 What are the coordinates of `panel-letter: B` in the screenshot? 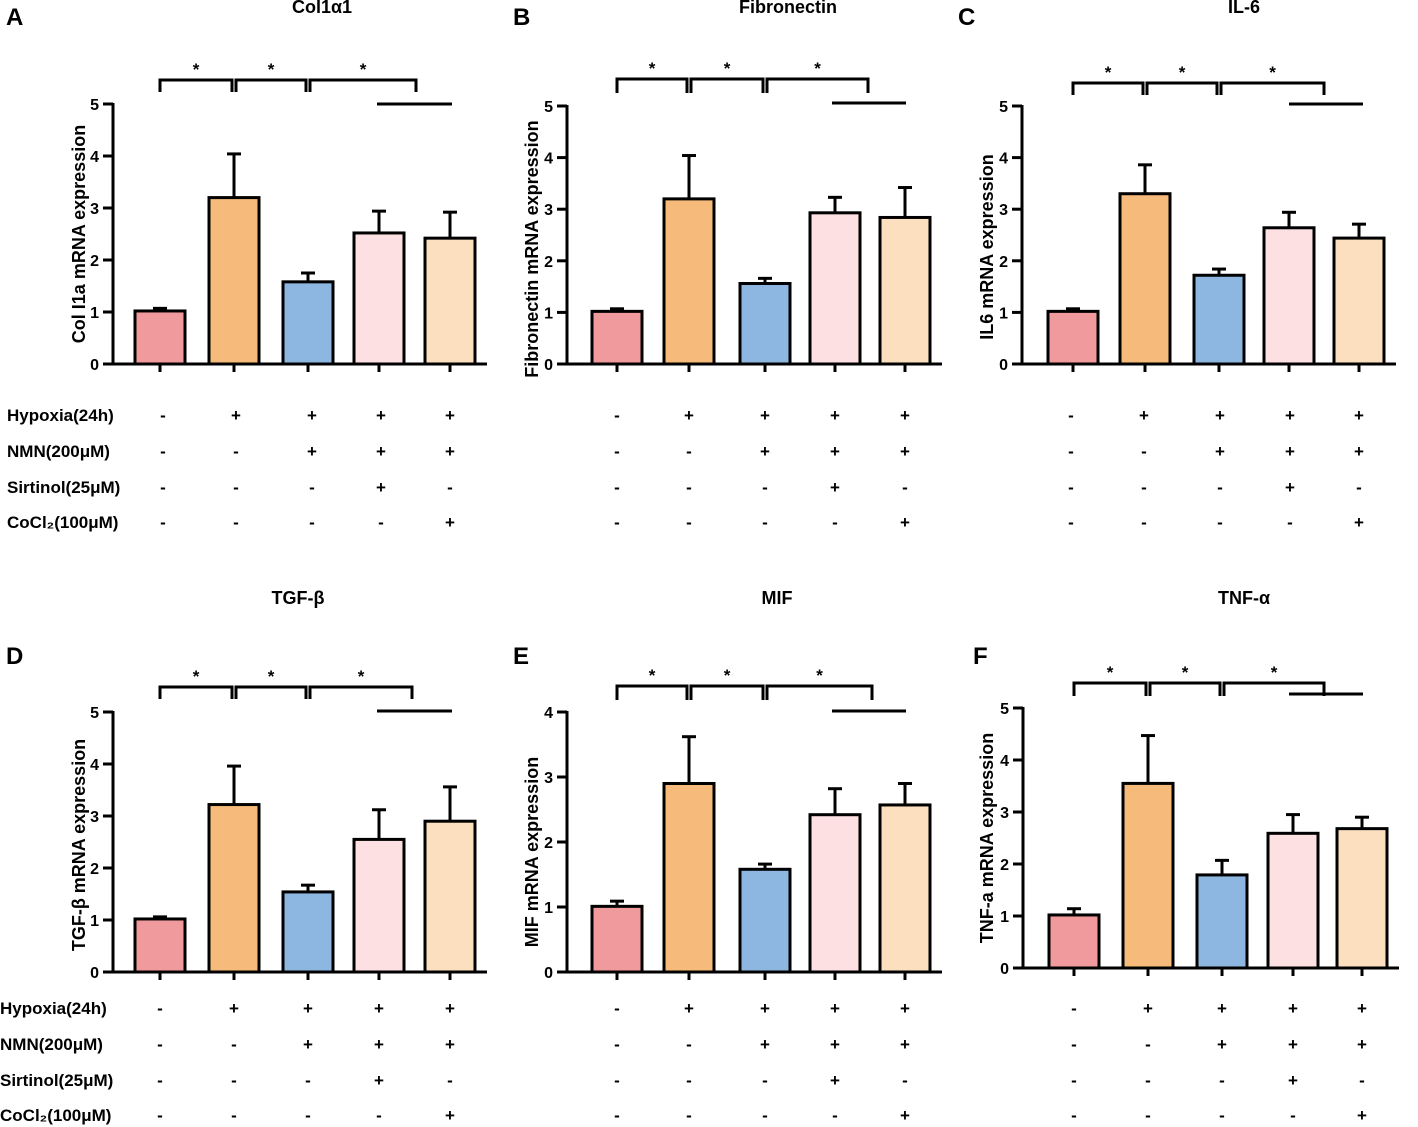 It's located at (521, 17).